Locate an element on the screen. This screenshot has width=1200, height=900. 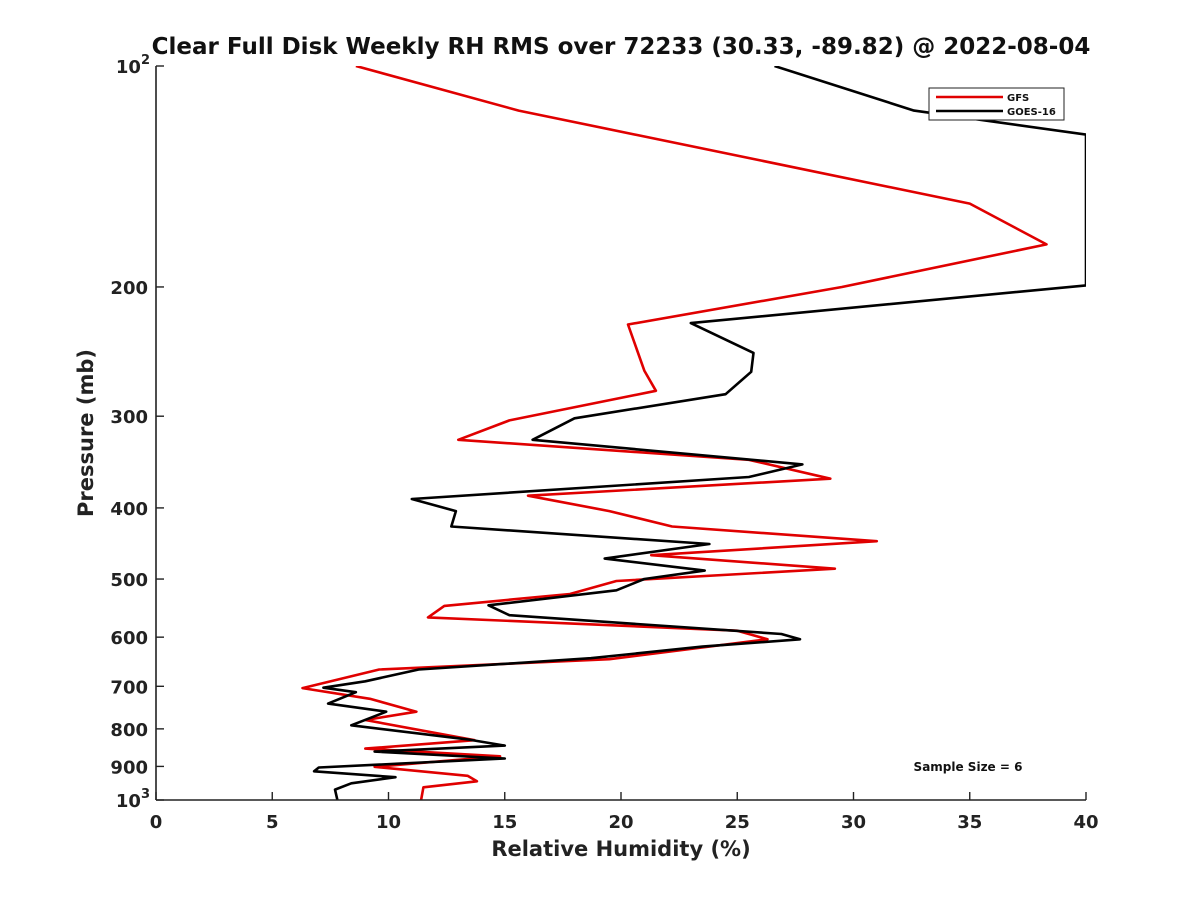
y-tick-label: 200 is located at coordinates (129, 288).